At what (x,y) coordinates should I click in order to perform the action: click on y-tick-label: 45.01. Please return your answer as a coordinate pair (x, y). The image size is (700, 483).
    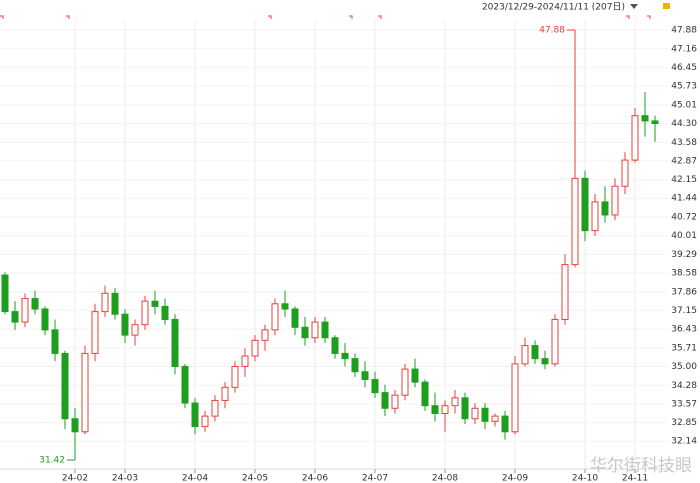
    Looking at the image, I should click on (684, 105).